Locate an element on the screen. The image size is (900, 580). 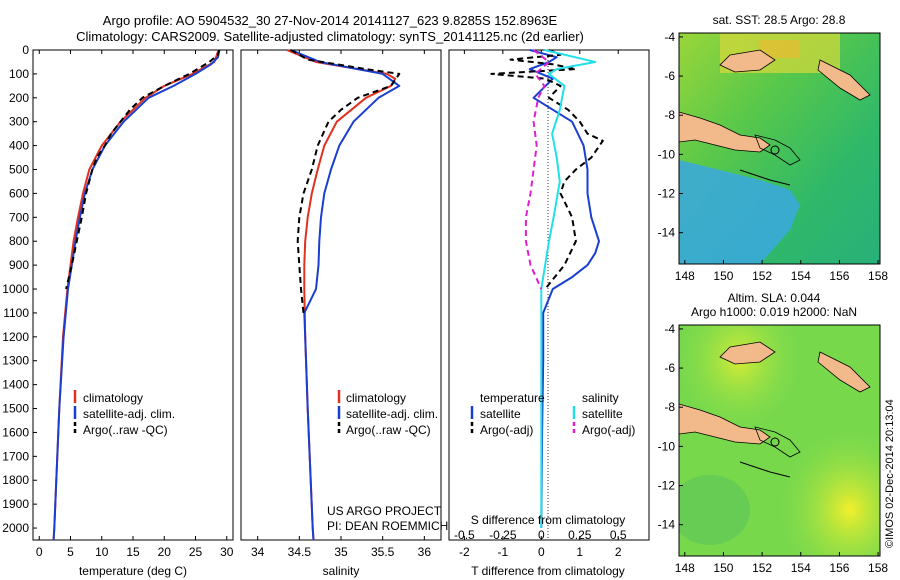
salinity-axis-label: salinity is located at coordinates (341, 571).